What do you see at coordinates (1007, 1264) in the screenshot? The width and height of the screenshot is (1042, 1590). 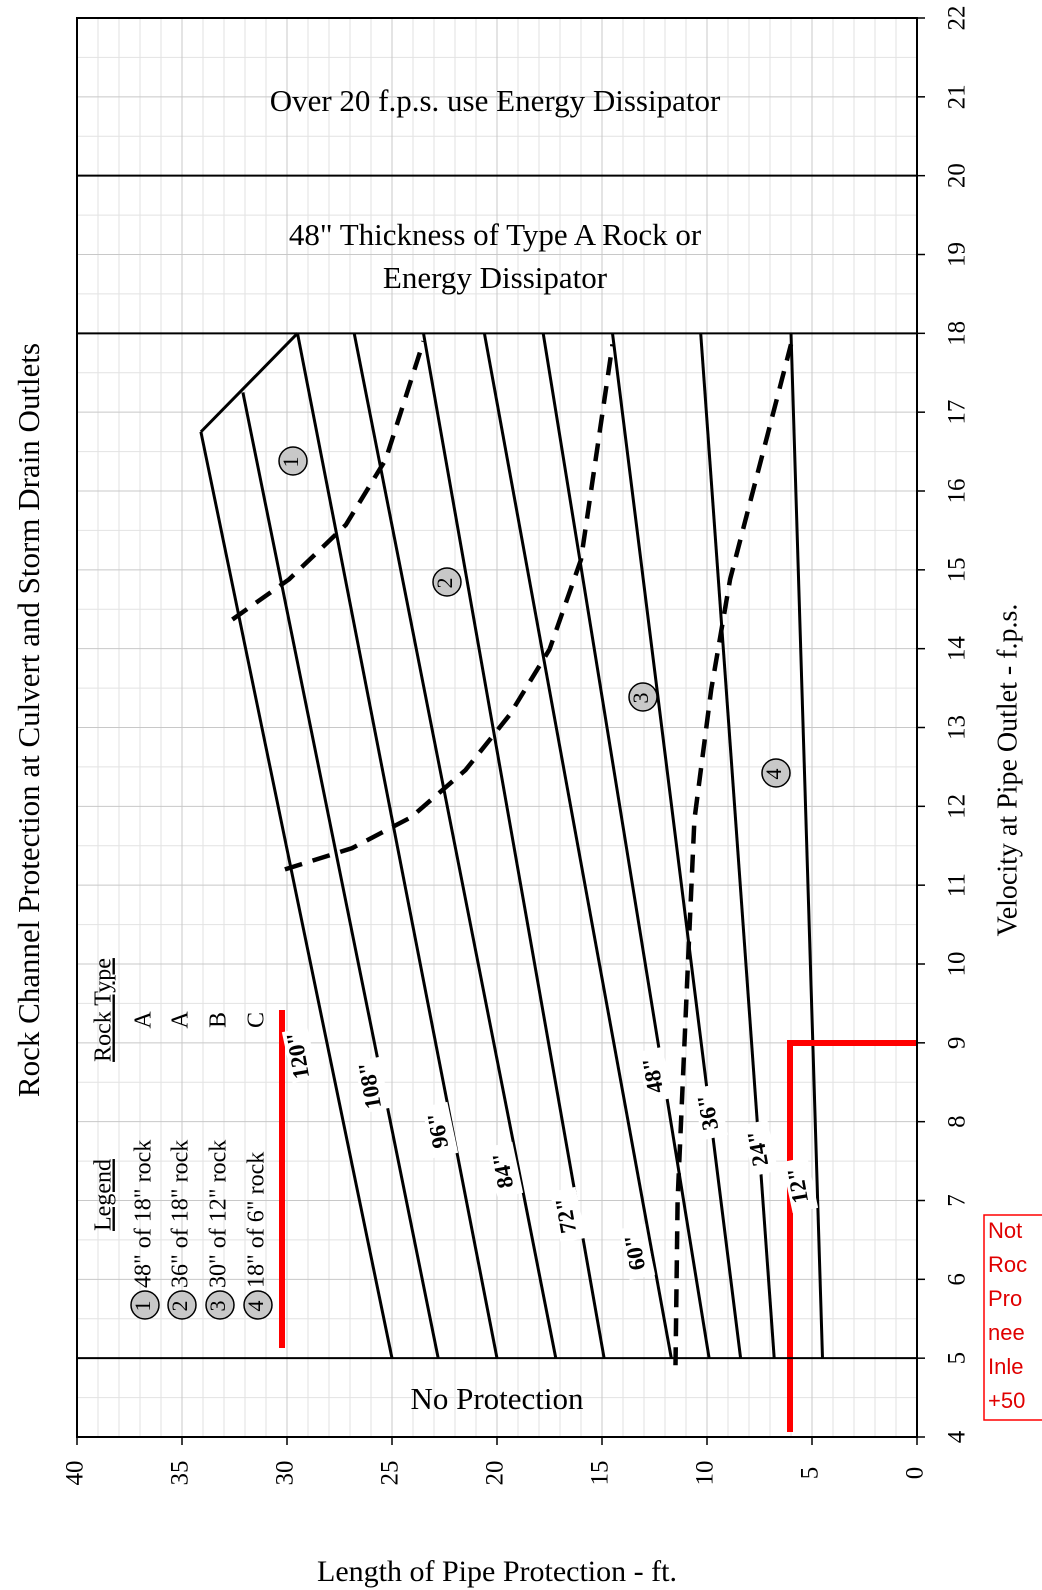 I see `note-line: Roc` at bounding box center [1007, 1264].